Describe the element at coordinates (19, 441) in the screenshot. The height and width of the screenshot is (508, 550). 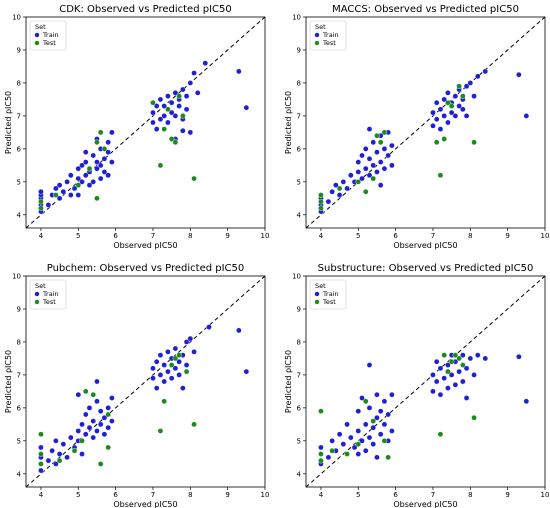
I see `y-tick-label: 5` at that location.